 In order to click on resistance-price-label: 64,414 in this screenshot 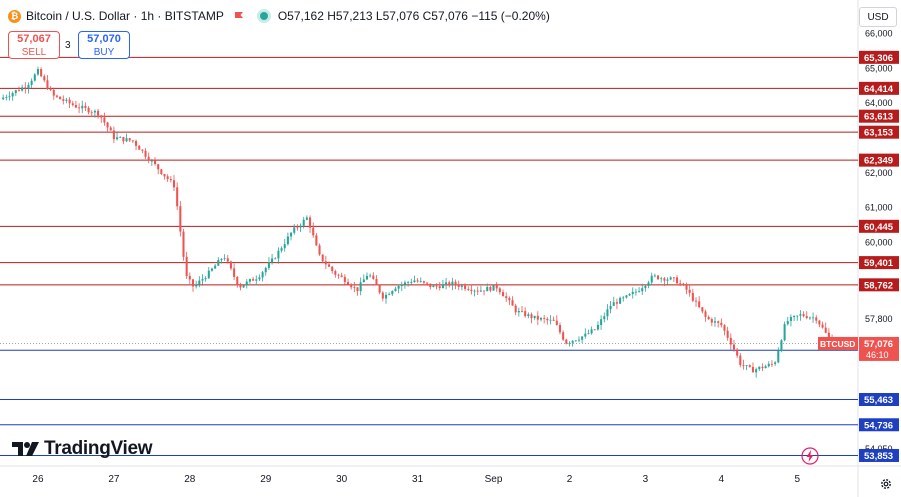, I will do `click(879, 89)`.